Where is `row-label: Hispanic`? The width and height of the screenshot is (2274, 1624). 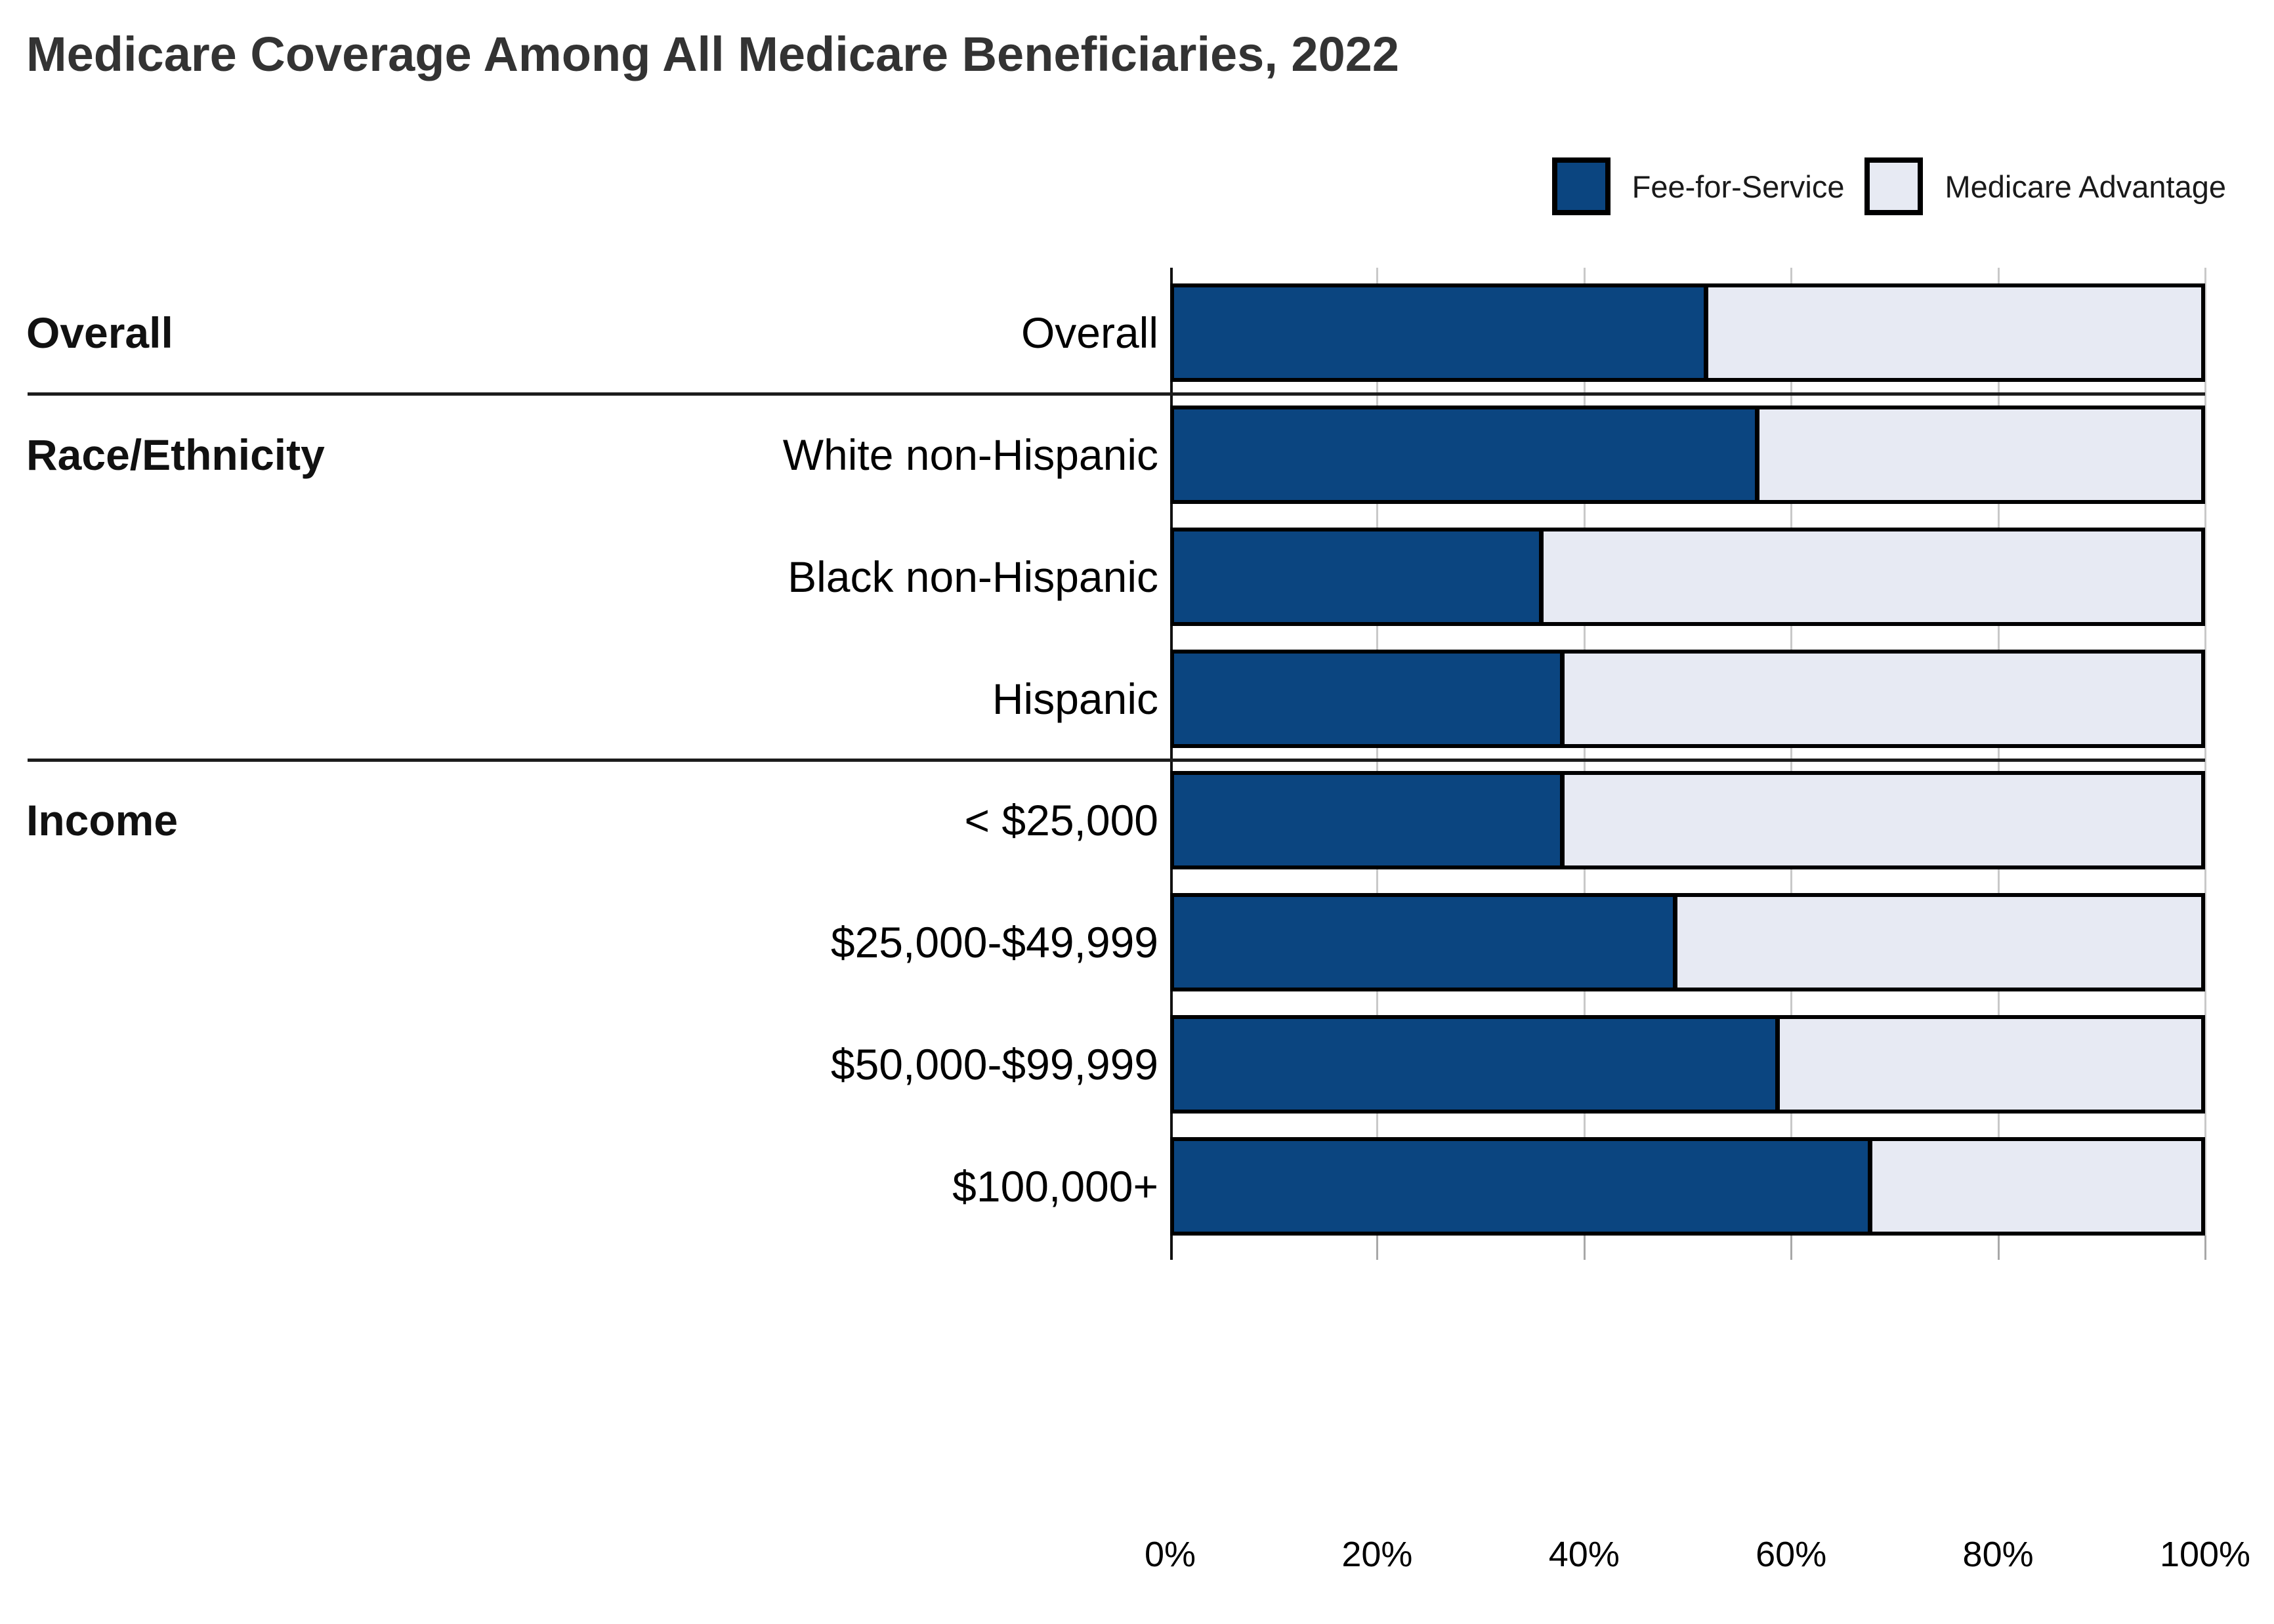 row-label: Hispanic is located at coordinates (1075, 699).